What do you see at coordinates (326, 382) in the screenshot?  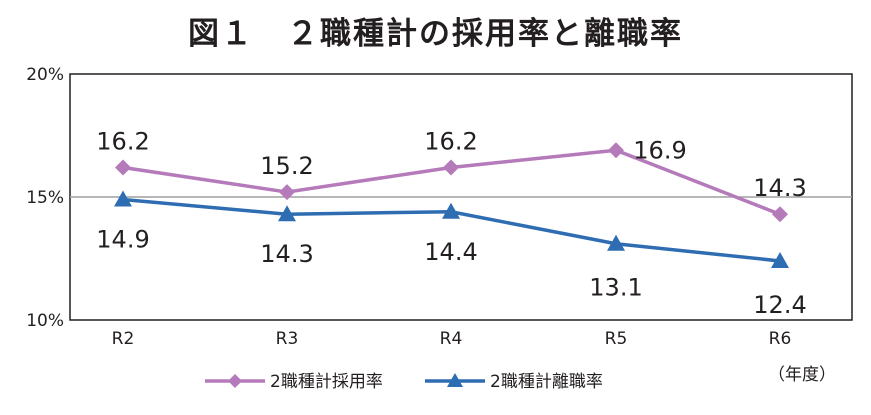 I see `legend-label: 2職種計採用率` at bounding box center [326, 382].